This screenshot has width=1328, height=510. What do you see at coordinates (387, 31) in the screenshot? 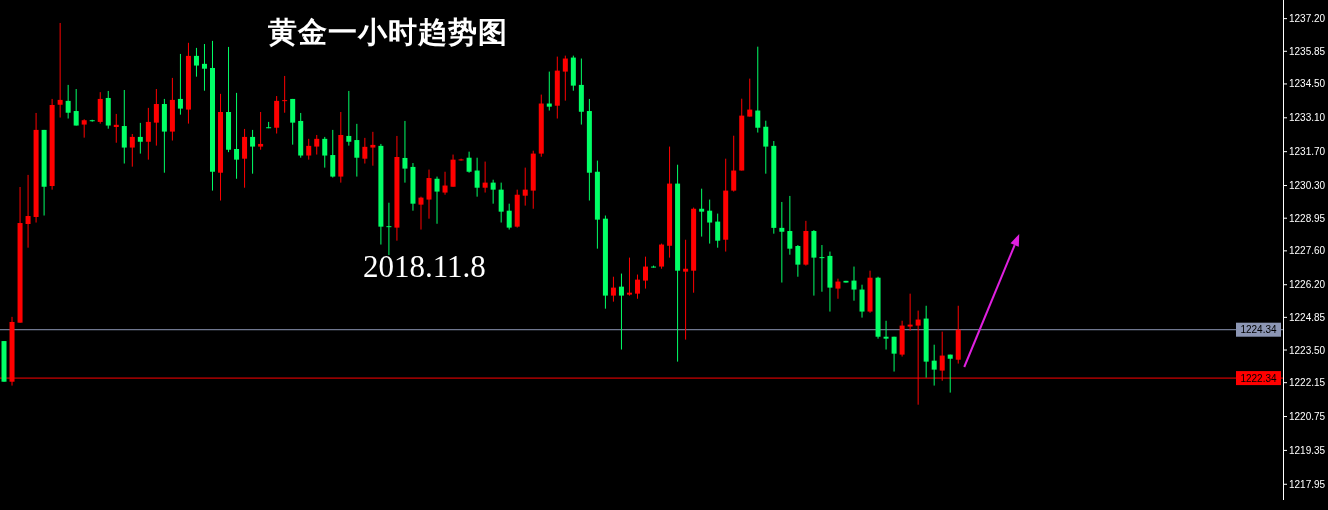
I see `text: 黄金一小时趋势图` at bounding box center [387, 31].